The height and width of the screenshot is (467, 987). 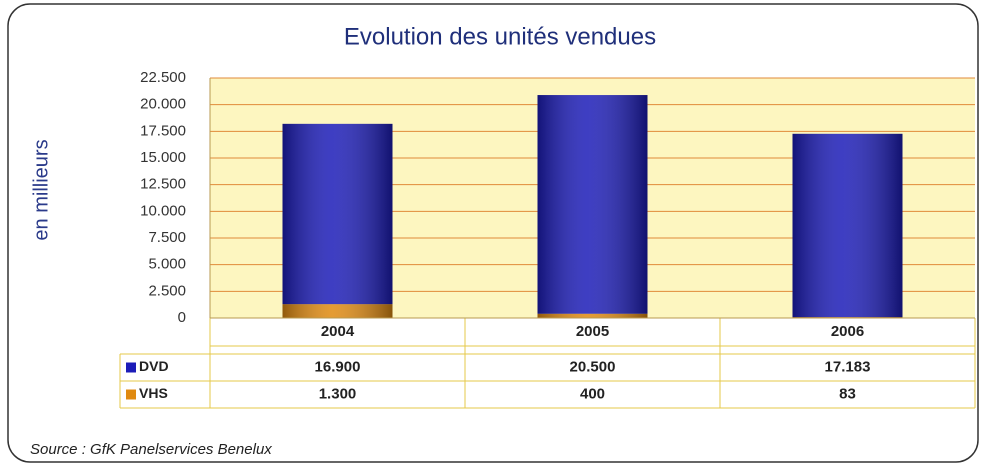 I want to click on y-tick-label: 15.000, so click(x=163, y=157).